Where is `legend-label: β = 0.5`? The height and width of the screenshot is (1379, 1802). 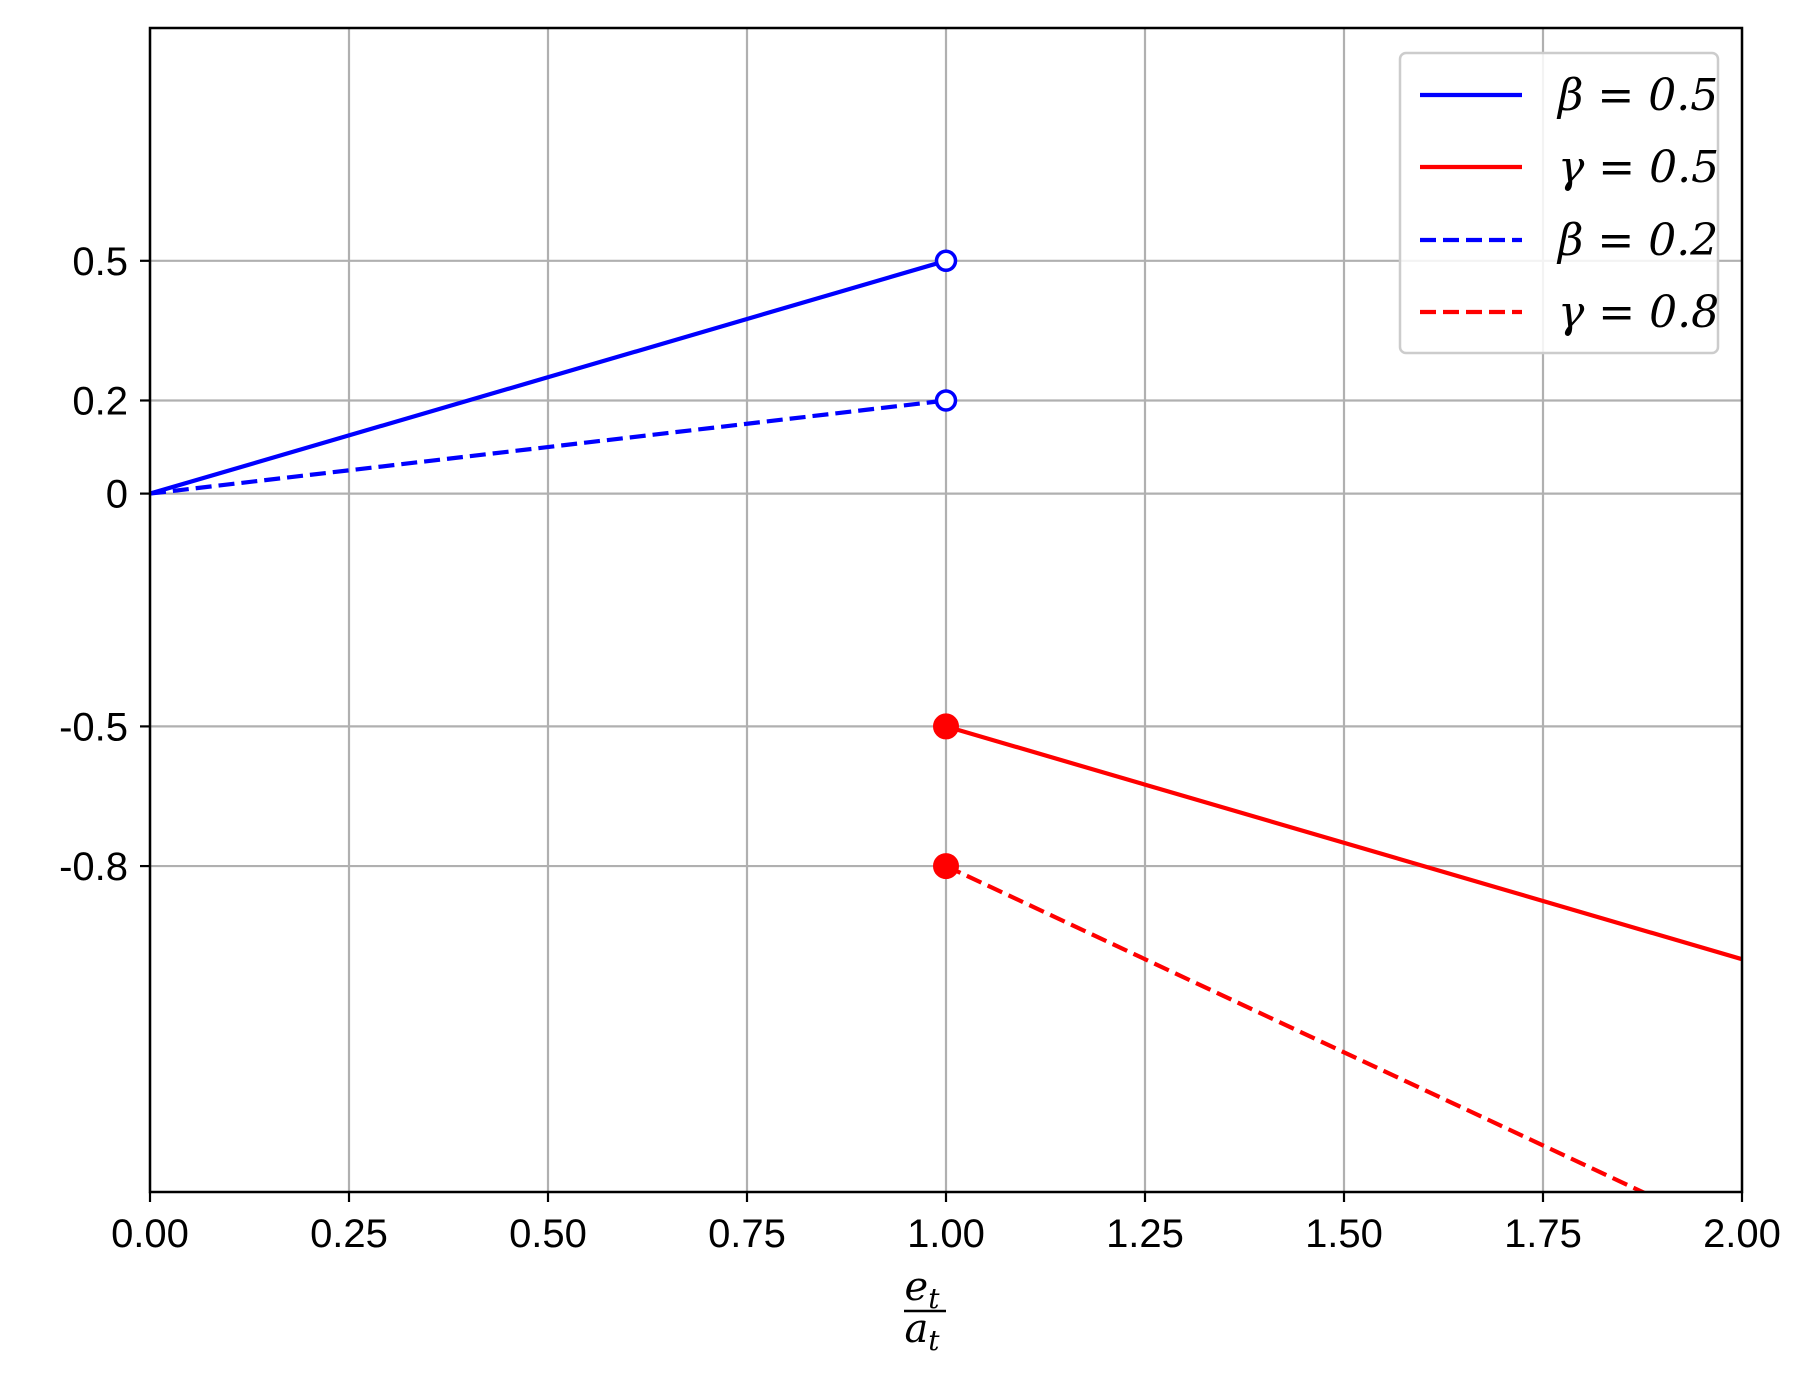 legend-label: β = 0.5 is located at coordinates (1637, 95).